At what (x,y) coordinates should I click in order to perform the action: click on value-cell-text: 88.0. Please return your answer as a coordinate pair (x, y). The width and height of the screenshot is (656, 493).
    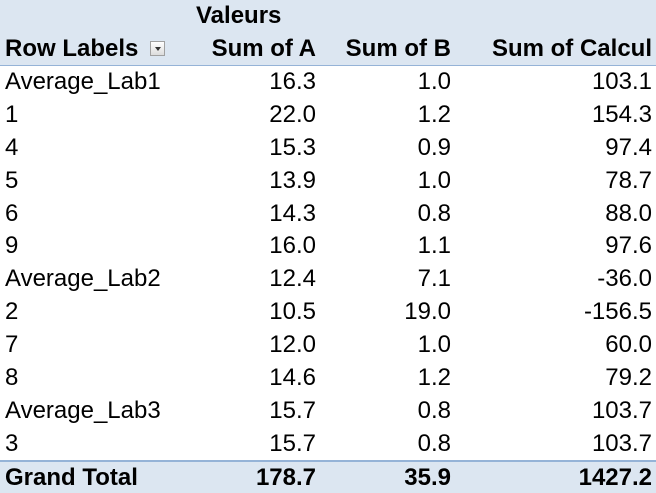
    Looking at the image, I should click on (628, 213).